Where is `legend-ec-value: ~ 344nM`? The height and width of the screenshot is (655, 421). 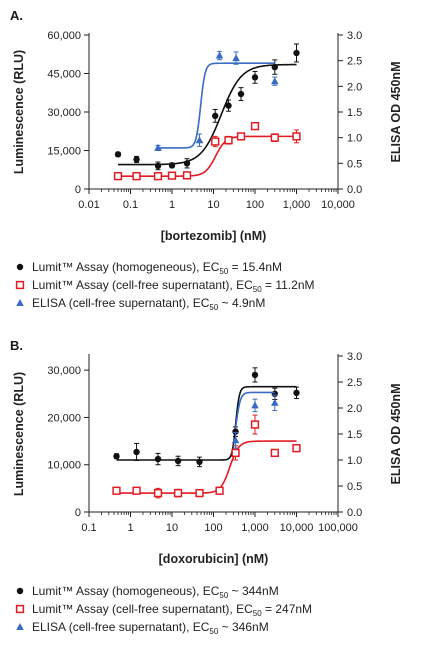
legend-ec-value: ~ 344nM is located at coordinates (253, 591).